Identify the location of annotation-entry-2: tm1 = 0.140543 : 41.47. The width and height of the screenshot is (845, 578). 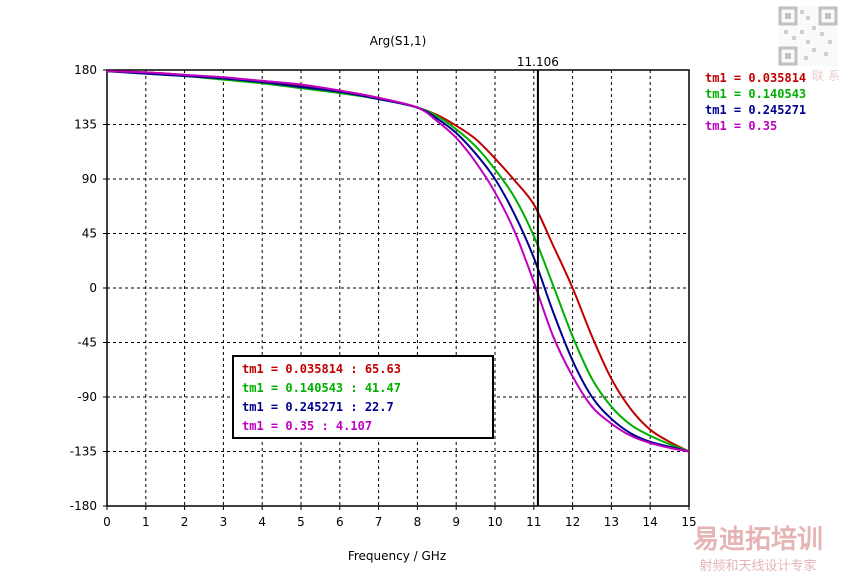
(321, 388).